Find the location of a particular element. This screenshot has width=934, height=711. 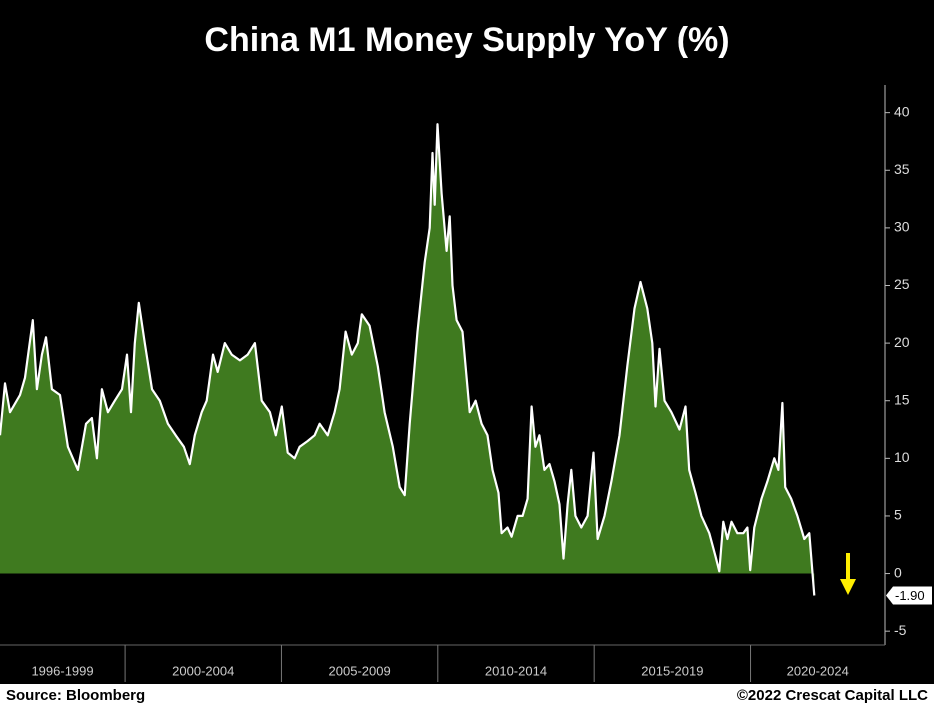

y-tick-label: 5 is located at coordinates (898, 515).